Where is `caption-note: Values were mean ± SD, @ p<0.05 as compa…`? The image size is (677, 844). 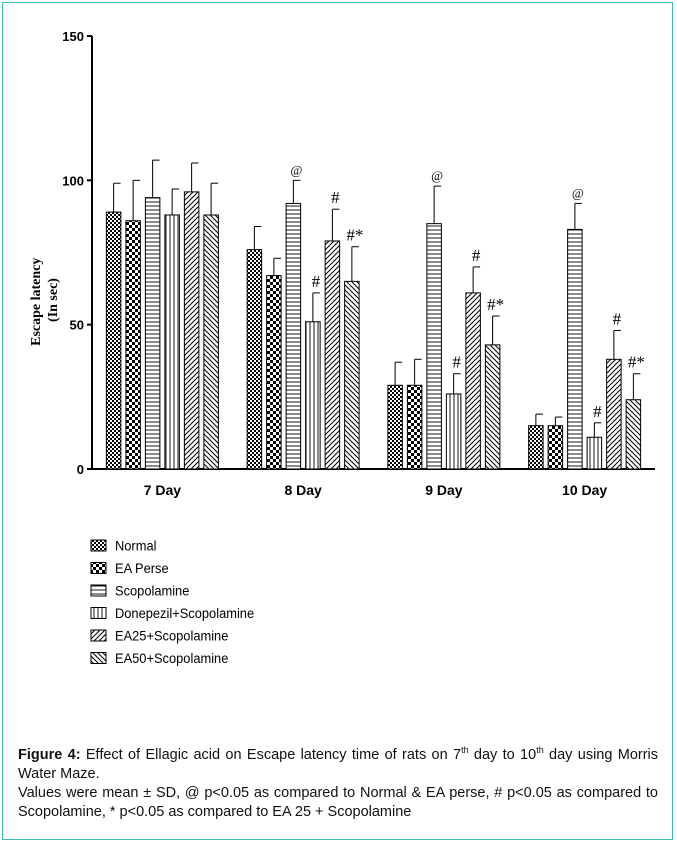 caption-note: Values were mean ± SD, @ p<0.05 as compa… is located at coordinates (338, 802).